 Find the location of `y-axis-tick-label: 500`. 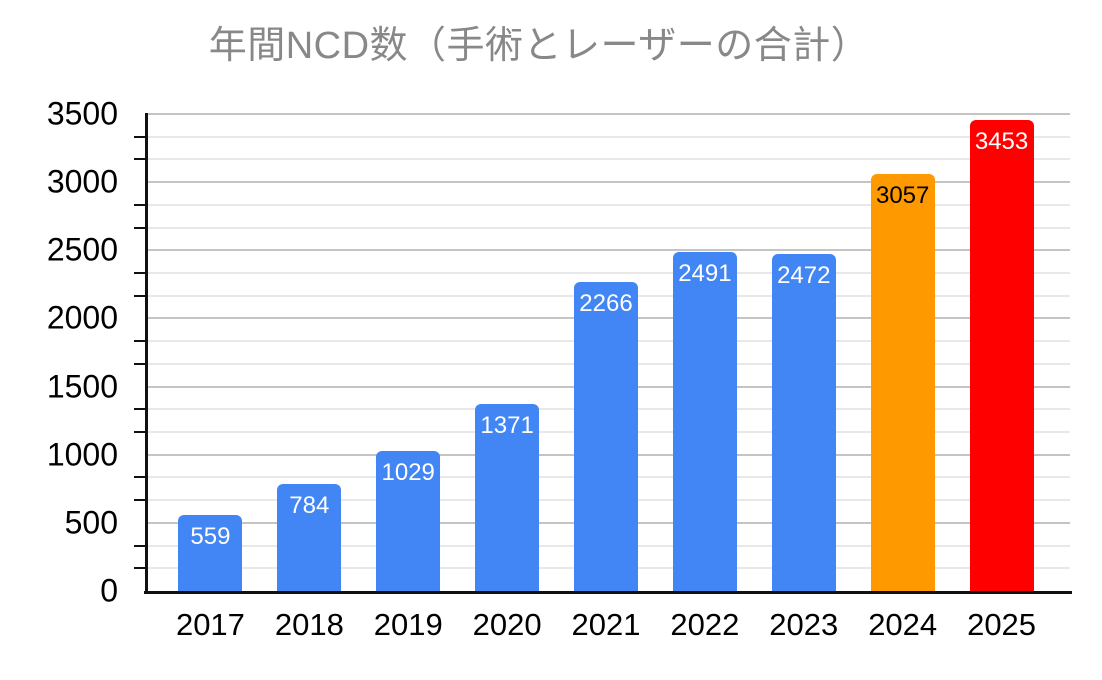

y-axis-tick-label: 500 is located at coordinates (91, 522).